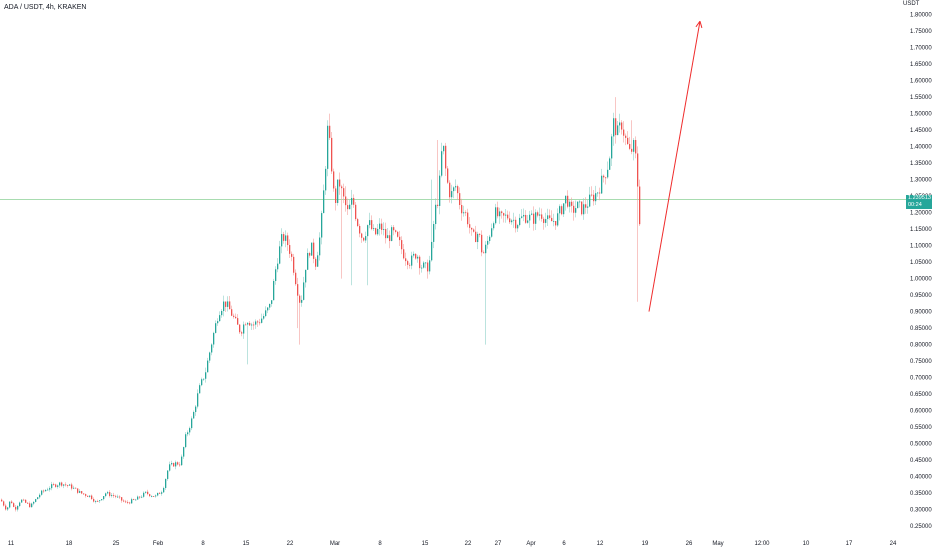 The height and width of the screenshot is (550, 932). What do you see at coordinates (674, 166) in the screenshot?
I see `arrow-shaft` at bounding box center [674, 166].